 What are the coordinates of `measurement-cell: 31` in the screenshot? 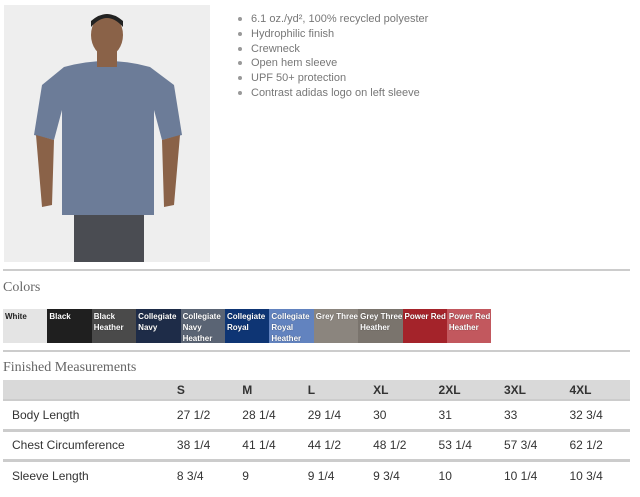 It's located at (466, 416).